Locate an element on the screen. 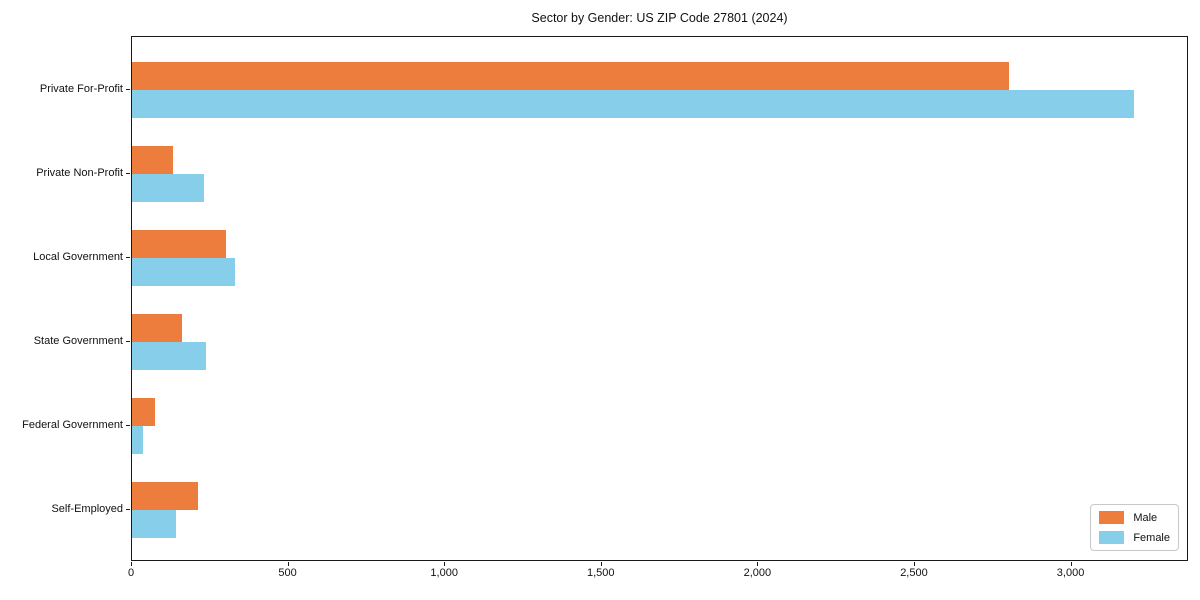 Image resolution: width=1200 pixels, height=600 pixels. x-label-2000: 2,000 is located at coordinates (757, 573).